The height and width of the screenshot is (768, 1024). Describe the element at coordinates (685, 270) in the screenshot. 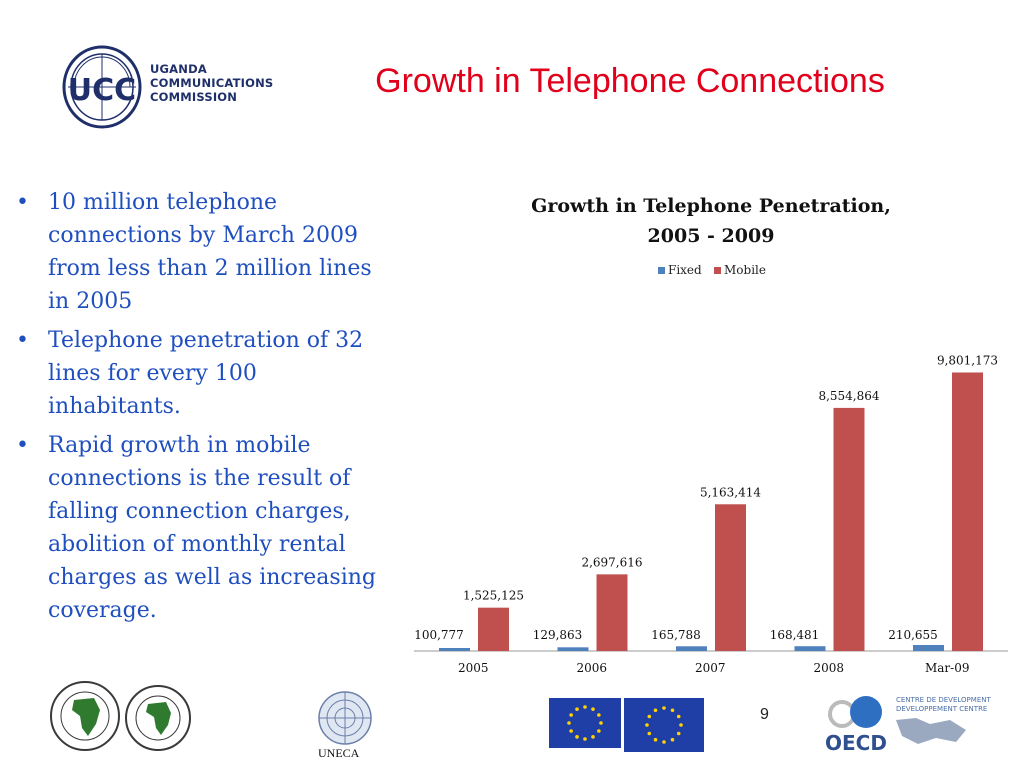

I see `legend-label-fixed: Fixed` at that location.